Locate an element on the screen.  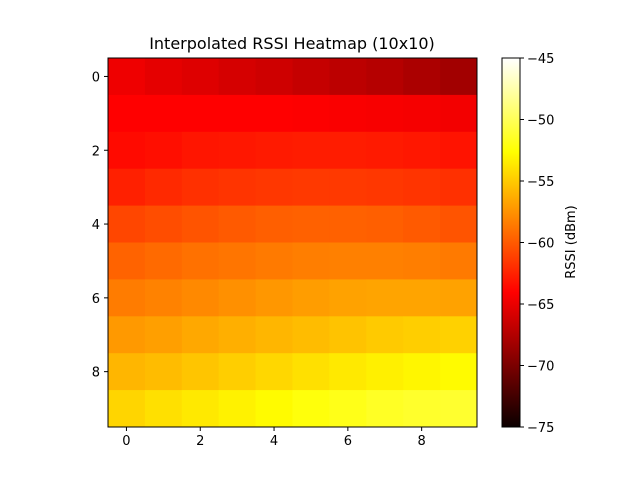
colorbar-tick-label: −55 is located at coordinates (540, 182).